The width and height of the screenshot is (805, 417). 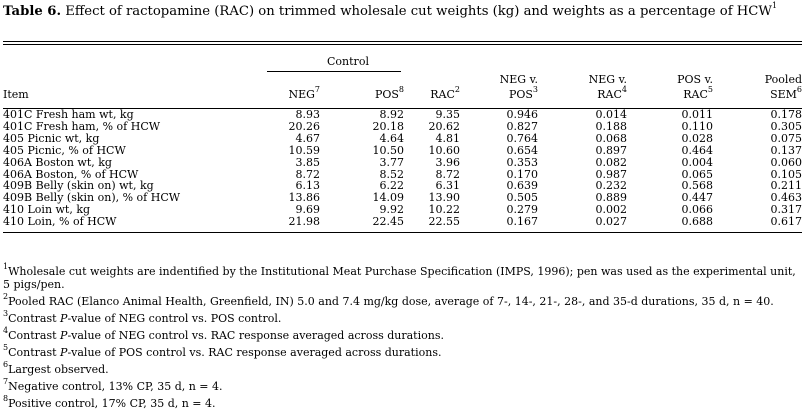 I want to click on col-item: Item, so click(x=16, y=94).